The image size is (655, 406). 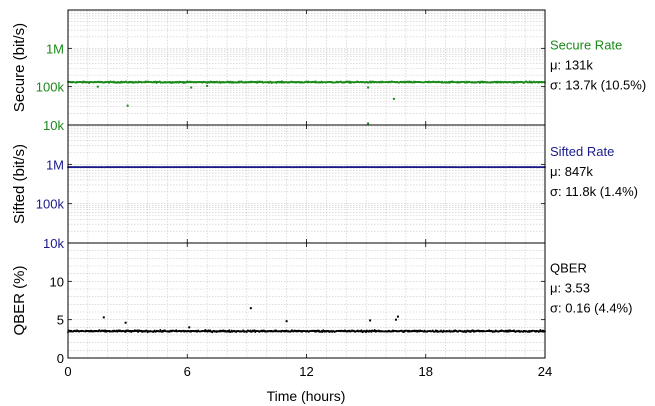 I want to click on legend-qber: QBER μ: 3.53 σ: 0.16 (4.4%), so click(x=591, y=288).